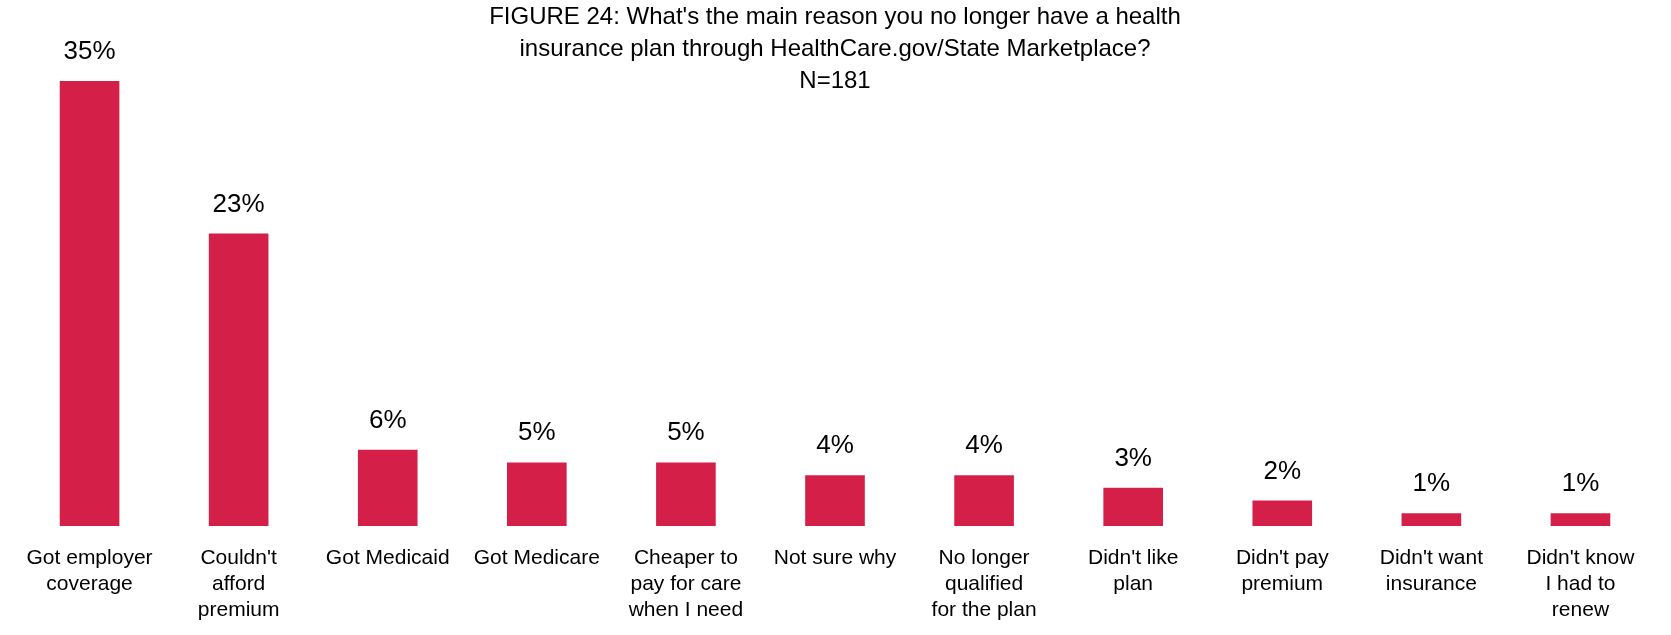 This screenshot has height=635, width=1671. Describe the element at coordinates (89, 50) in the screenshot. I see `data-label: 35%` at that location.